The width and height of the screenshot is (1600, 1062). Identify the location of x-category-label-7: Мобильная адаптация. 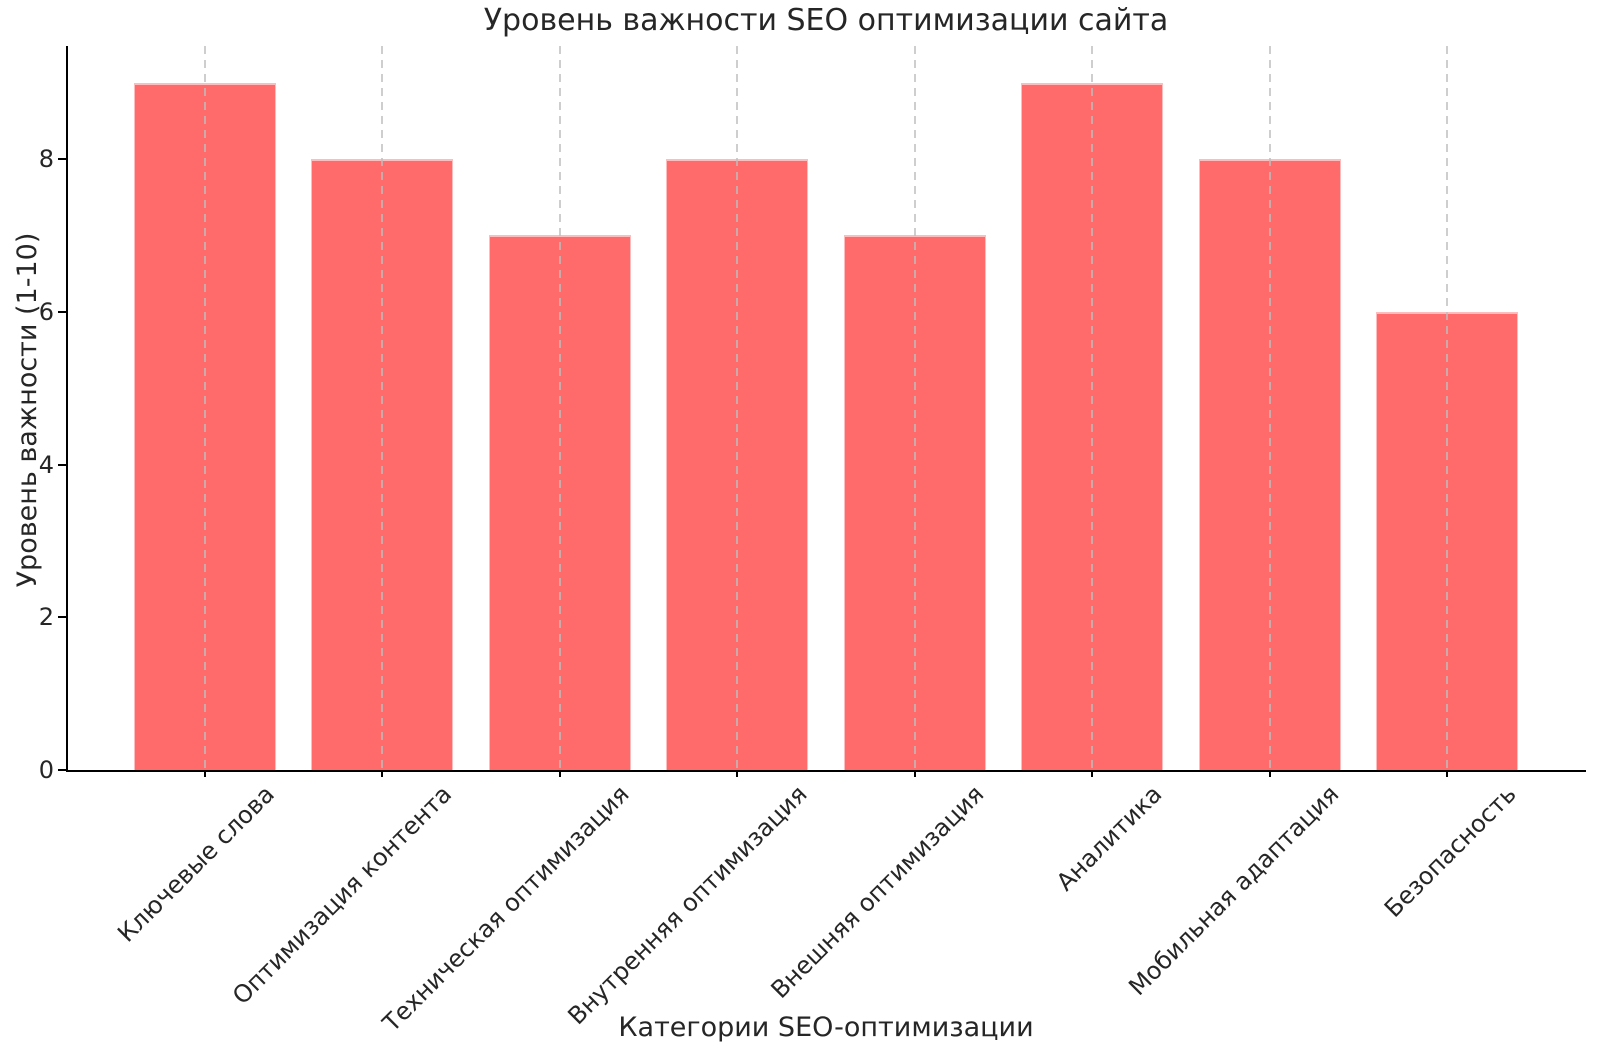
(1234, 890).